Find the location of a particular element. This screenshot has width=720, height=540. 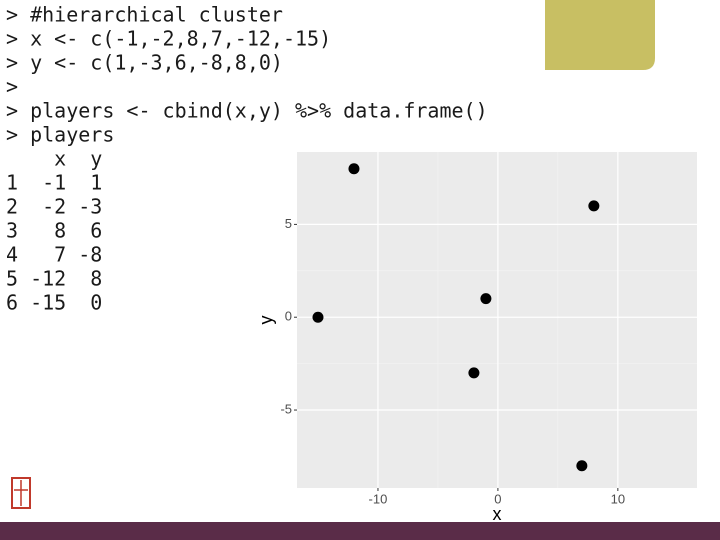

console-line: 4 7 -8 is located at coordinates (54, 255).